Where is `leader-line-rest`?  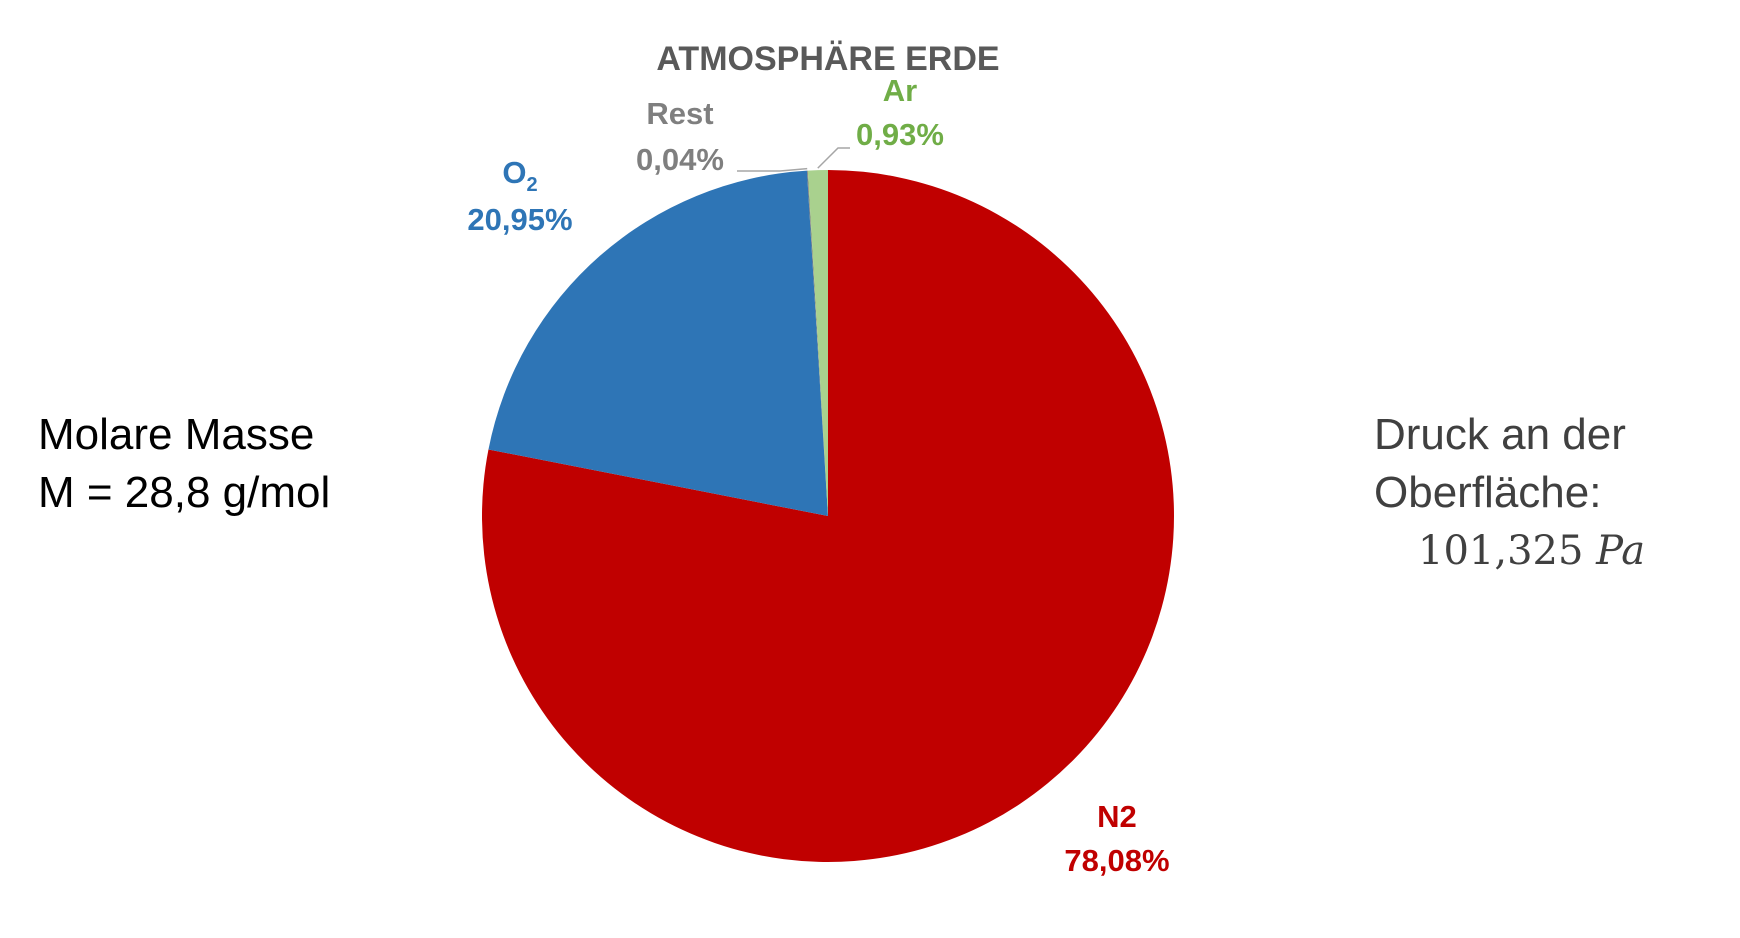 leader-line-rest is located at coordinates (772, 169).